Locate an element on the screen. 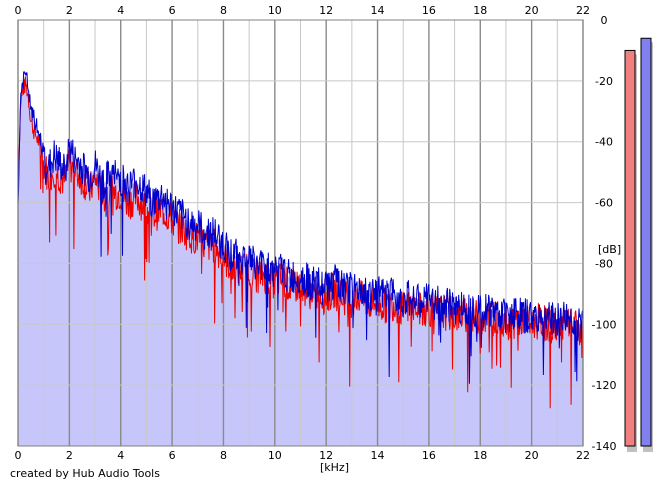 The height and width of the screenshot is (490, 665). y-tick-label: -60 is located at coordinates (604, 203).